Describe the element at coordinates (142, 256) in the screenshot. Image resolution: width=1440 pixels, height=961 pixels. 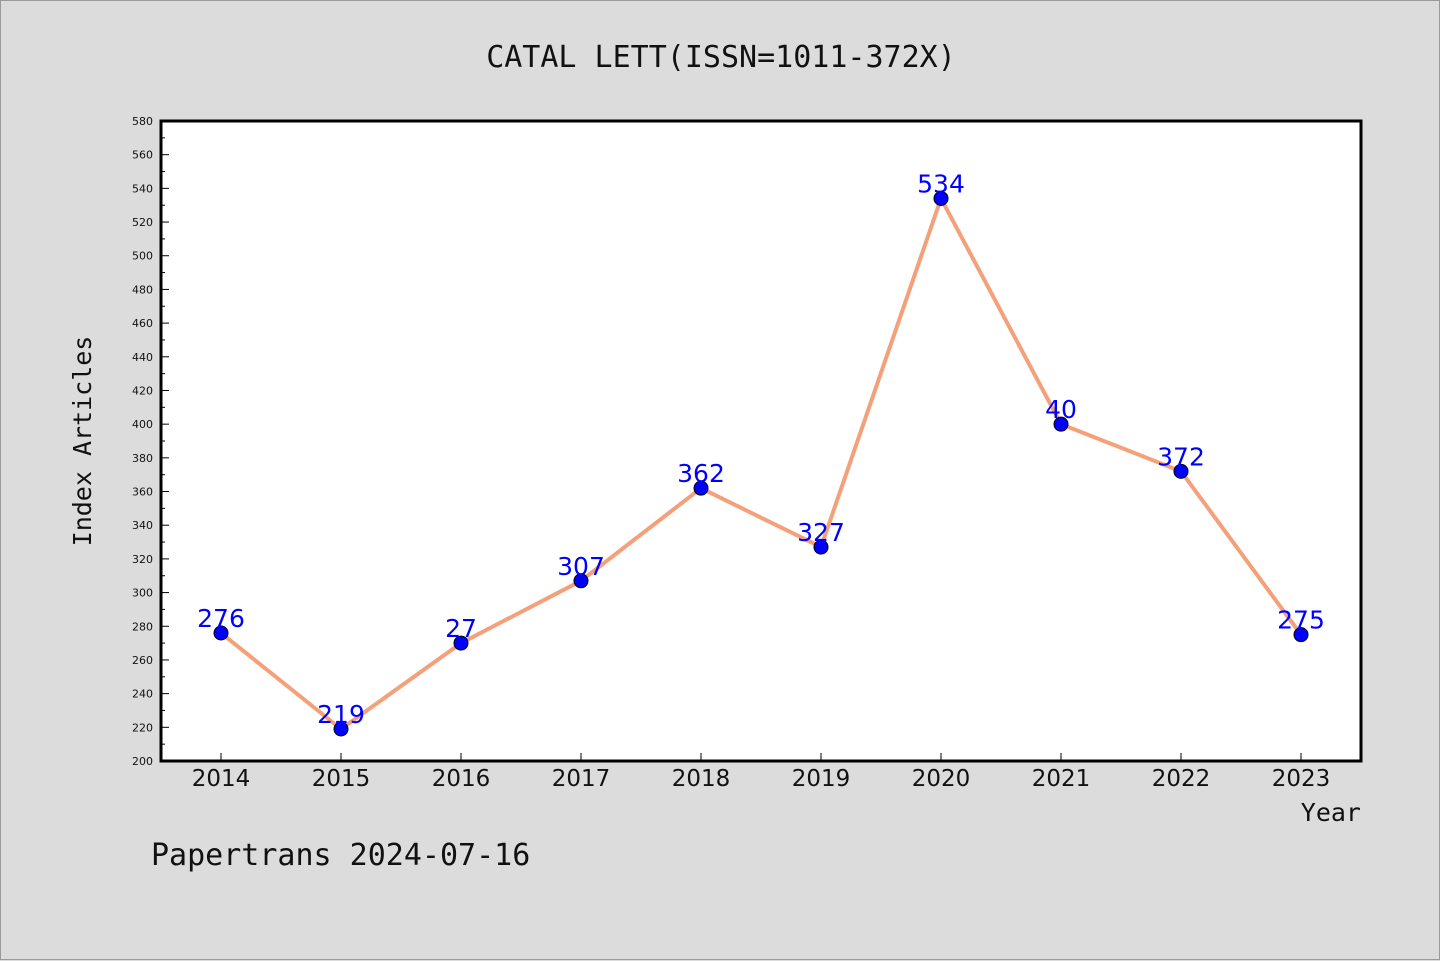
I see `y-tick-label: 500` at that location.